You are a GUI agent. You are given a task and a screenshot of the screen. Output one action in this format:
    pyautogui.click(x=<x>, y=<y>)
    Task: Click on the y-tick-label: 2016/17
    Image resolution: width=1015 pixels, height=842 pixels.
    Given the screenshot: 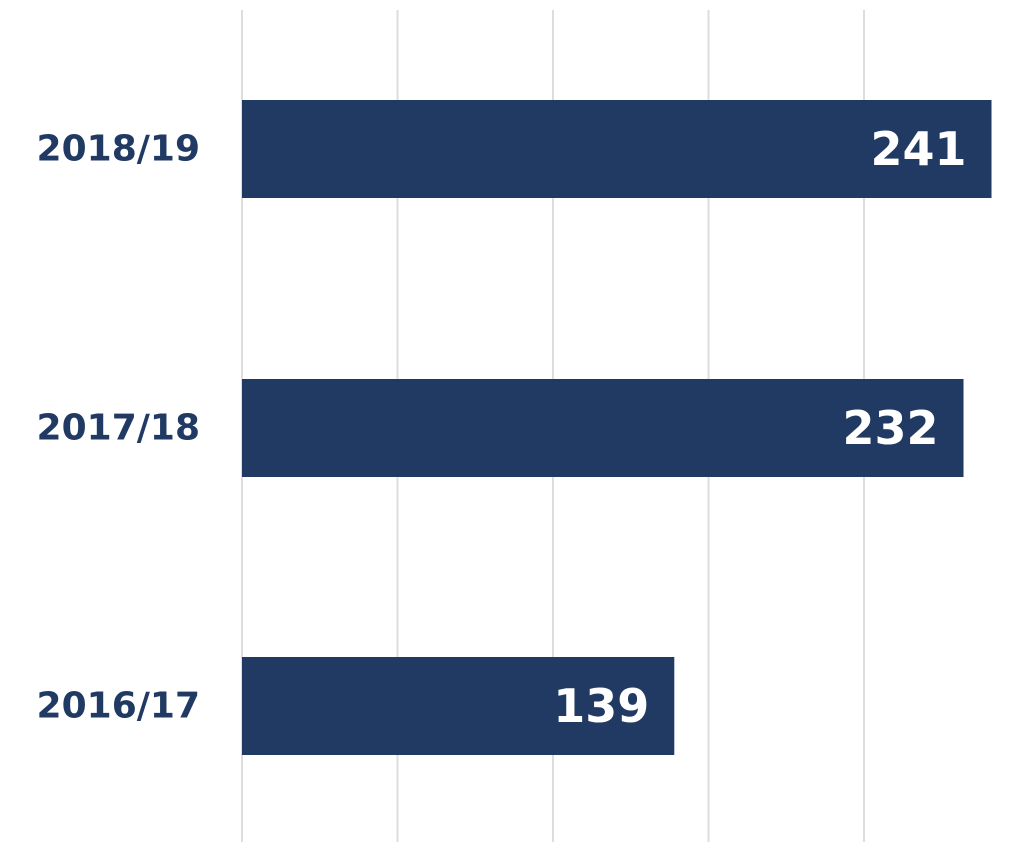 What is the action you would take?
    pyautogui.click(x=118, y=706)
    